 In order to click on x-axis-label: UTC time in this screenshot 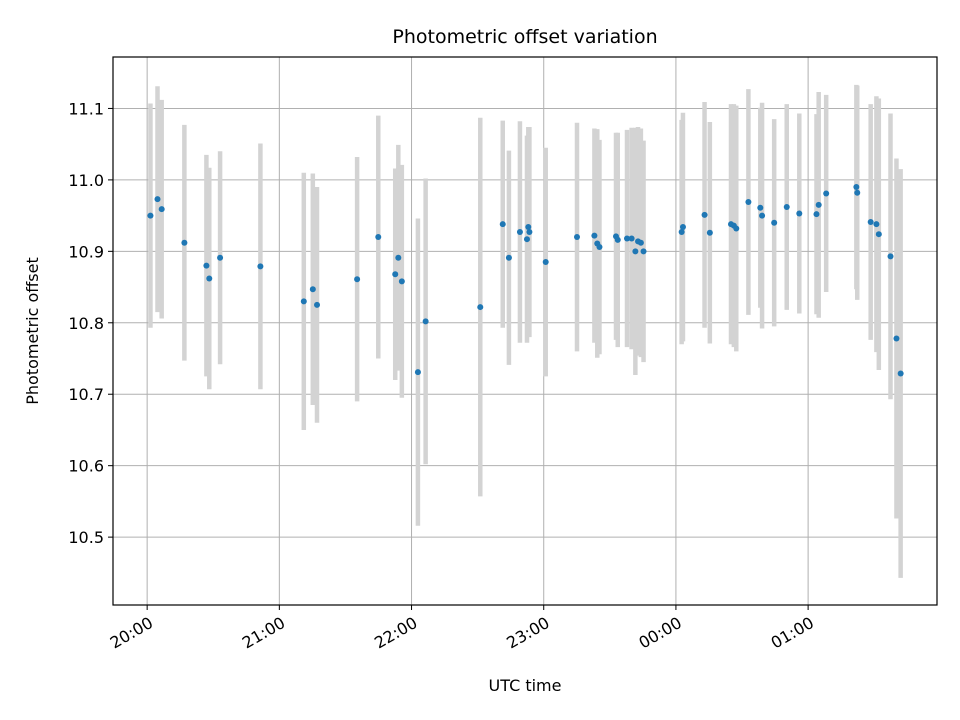, I will do `click(525, 685)`.